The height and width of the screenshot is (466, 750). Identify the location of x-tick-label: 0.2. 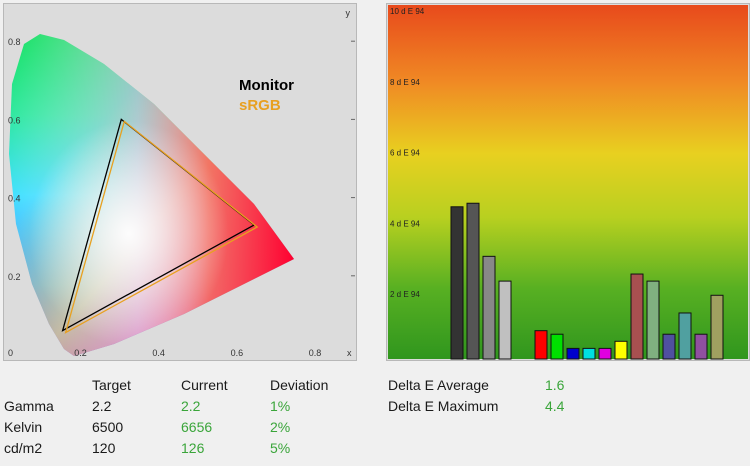
(80, 353).